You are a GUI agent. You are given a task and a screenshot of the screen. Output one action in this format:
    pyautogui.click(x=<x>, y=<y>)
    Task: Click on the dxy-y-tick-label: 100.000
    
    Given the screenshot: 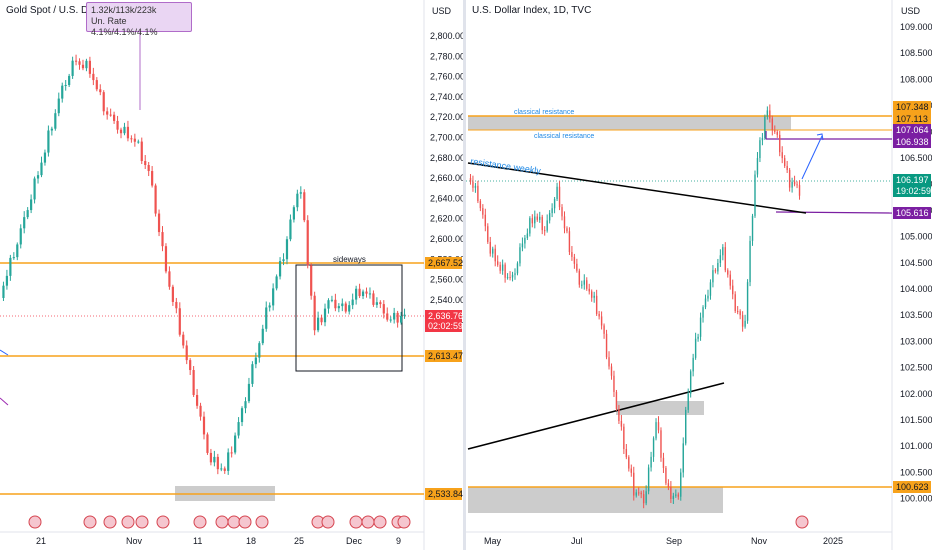 What is the action you would take?
    pyautogui.click(x=916, y=499)
    